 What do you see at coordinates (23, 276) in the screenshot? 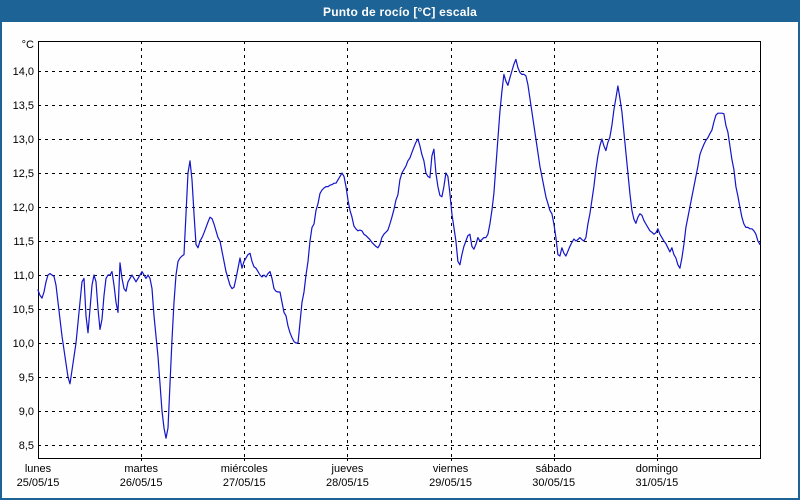
I see `svg-text: 11,0` at bounding box center [23, 276].